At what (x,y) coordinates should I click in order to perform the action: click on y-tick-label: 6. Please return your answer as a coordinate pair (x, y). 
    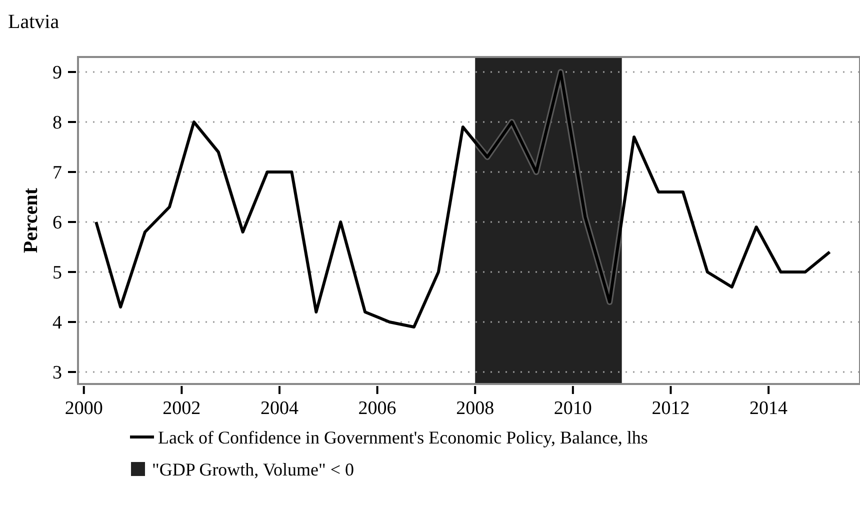
    Looking at the image, I should click on (57, 223).